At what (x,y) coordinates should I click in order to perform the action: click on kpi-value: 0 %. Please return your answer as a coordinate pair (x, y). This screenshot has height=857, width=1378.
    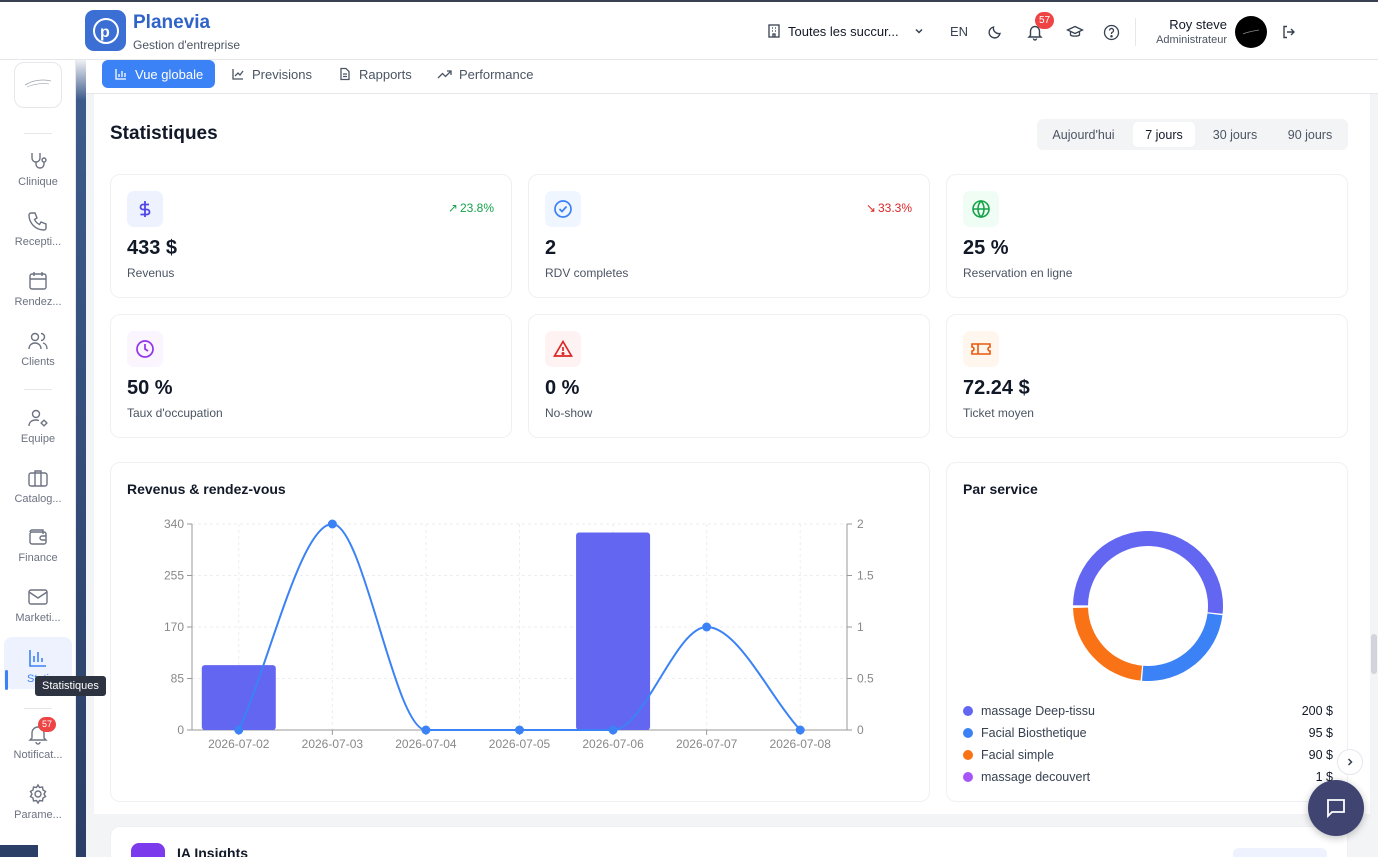
    Looking at the image, I should click on (562, 388).